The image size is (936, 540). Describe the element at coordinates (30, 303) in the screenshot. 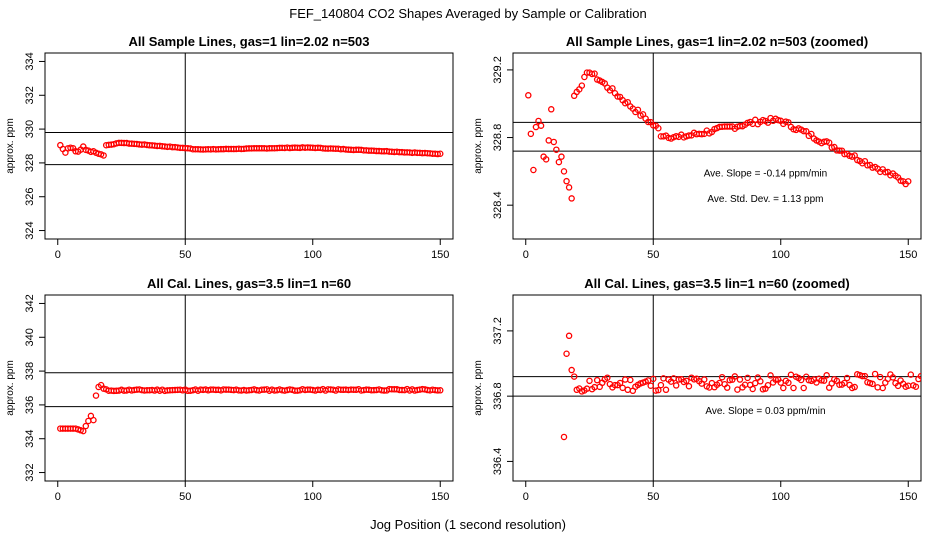

I see `y-tick-label: 342` at that location.